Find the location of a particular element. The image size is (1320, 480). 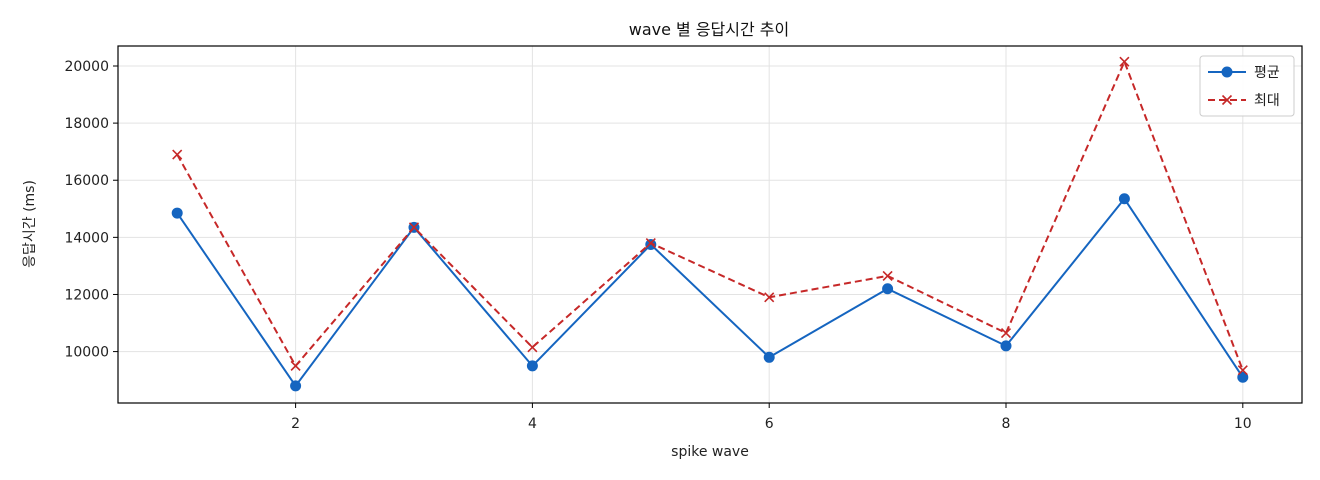

y-tick-label: 16000 is located at coordinates (86, 181).